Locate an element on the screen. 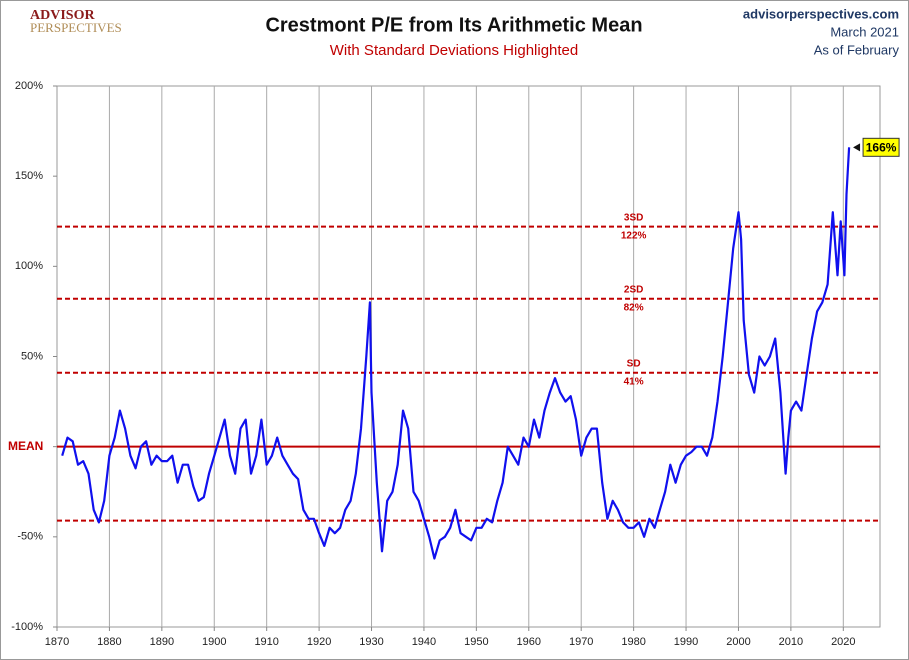 This screenshot has height=660, width=909. x-tick-label: 1910 is located at coordinates (266, 642).